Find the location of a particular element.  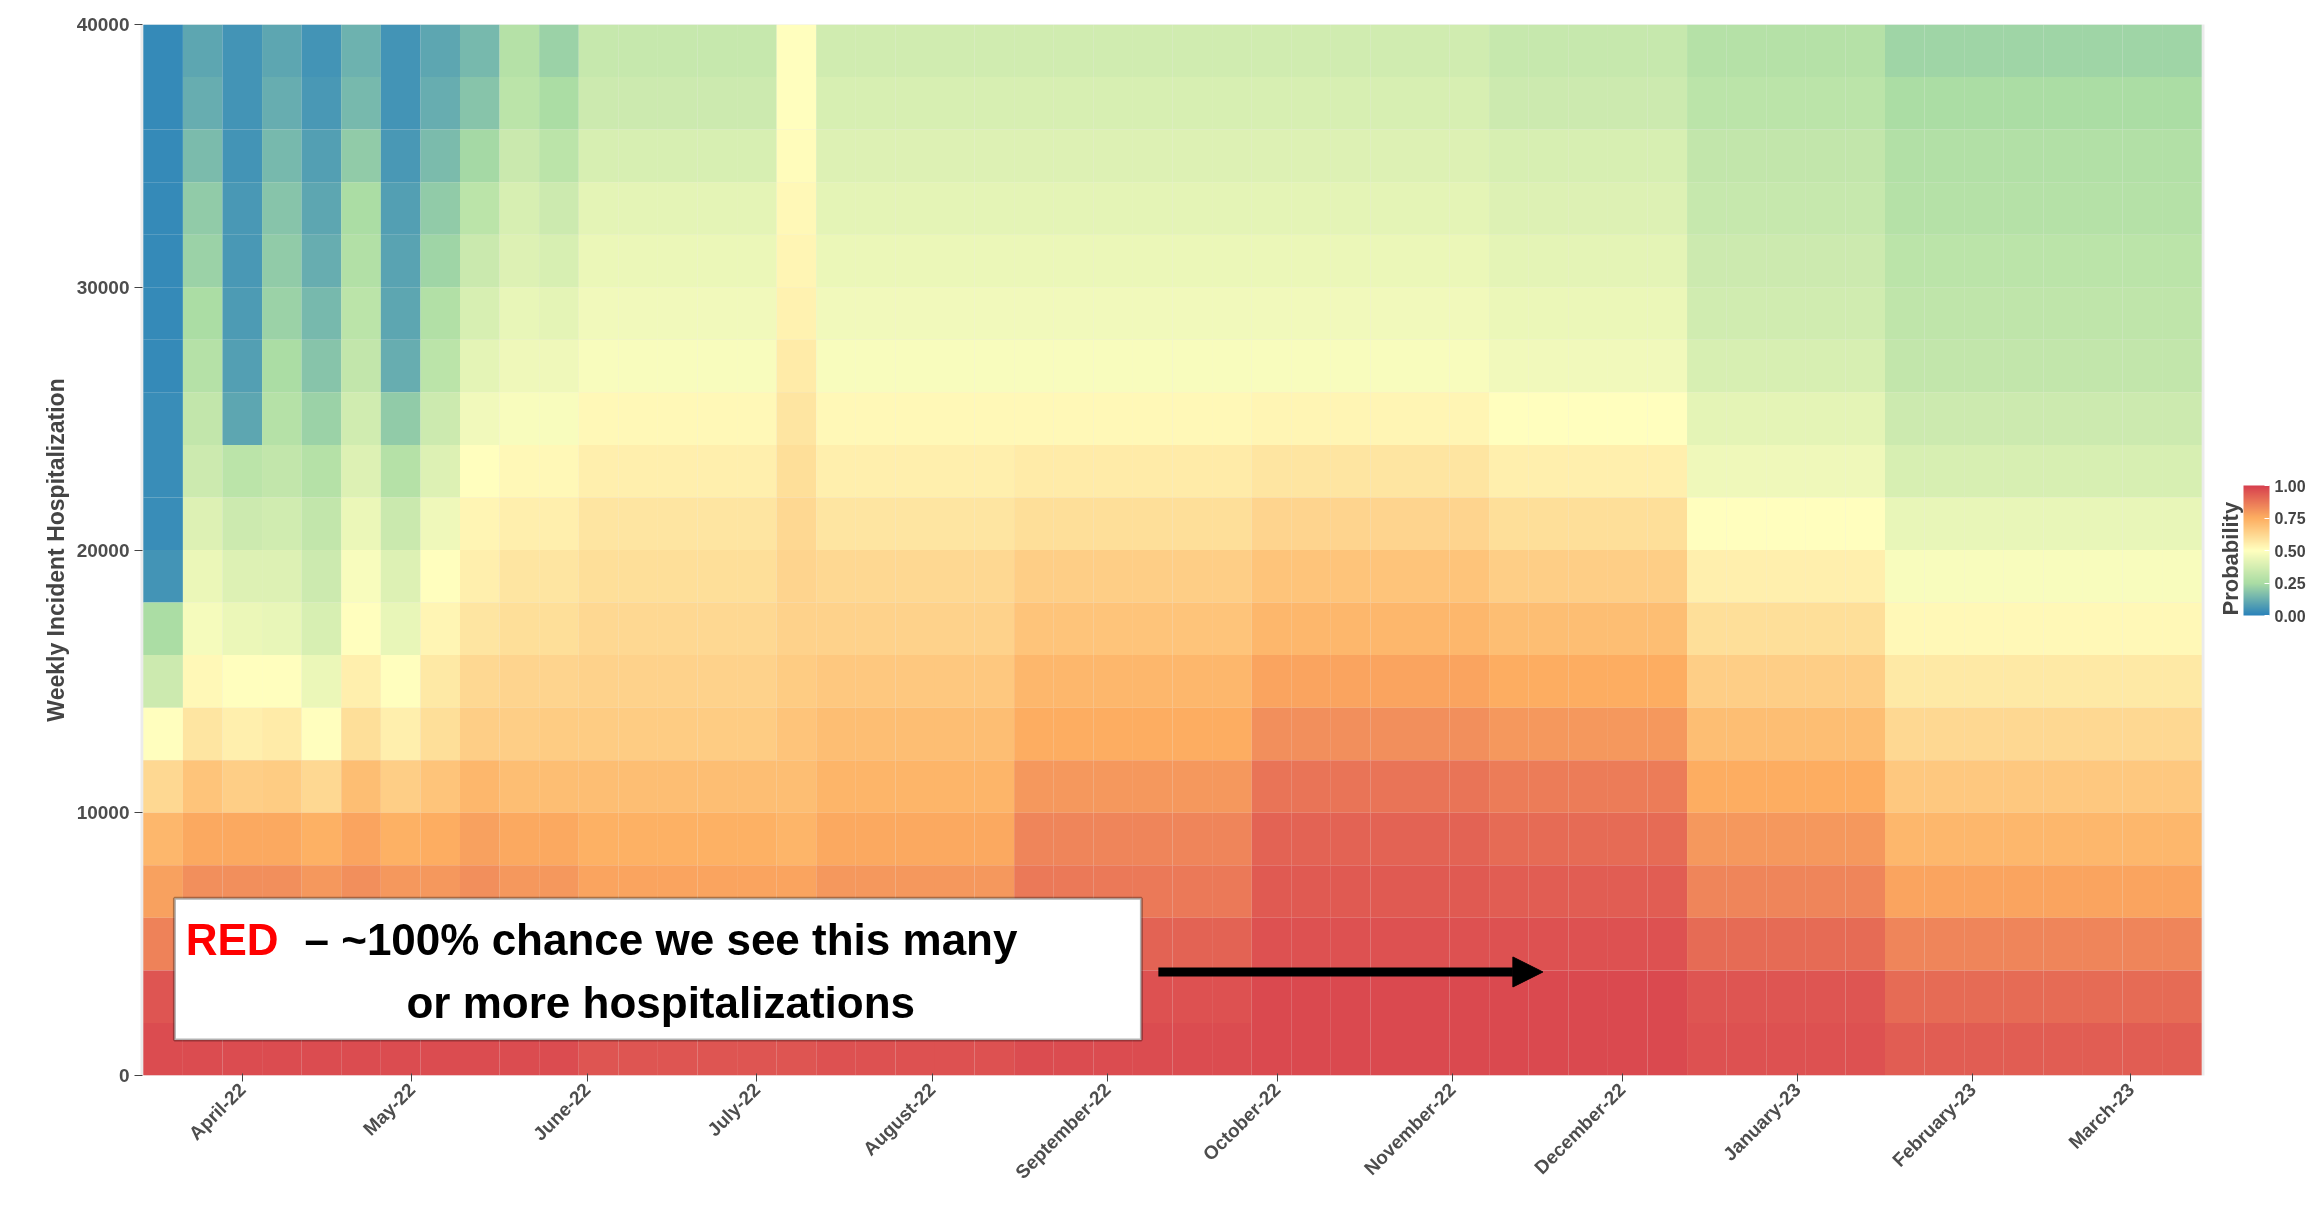

color-bar-label: 1.00 is located at coordinates (2290, 486).